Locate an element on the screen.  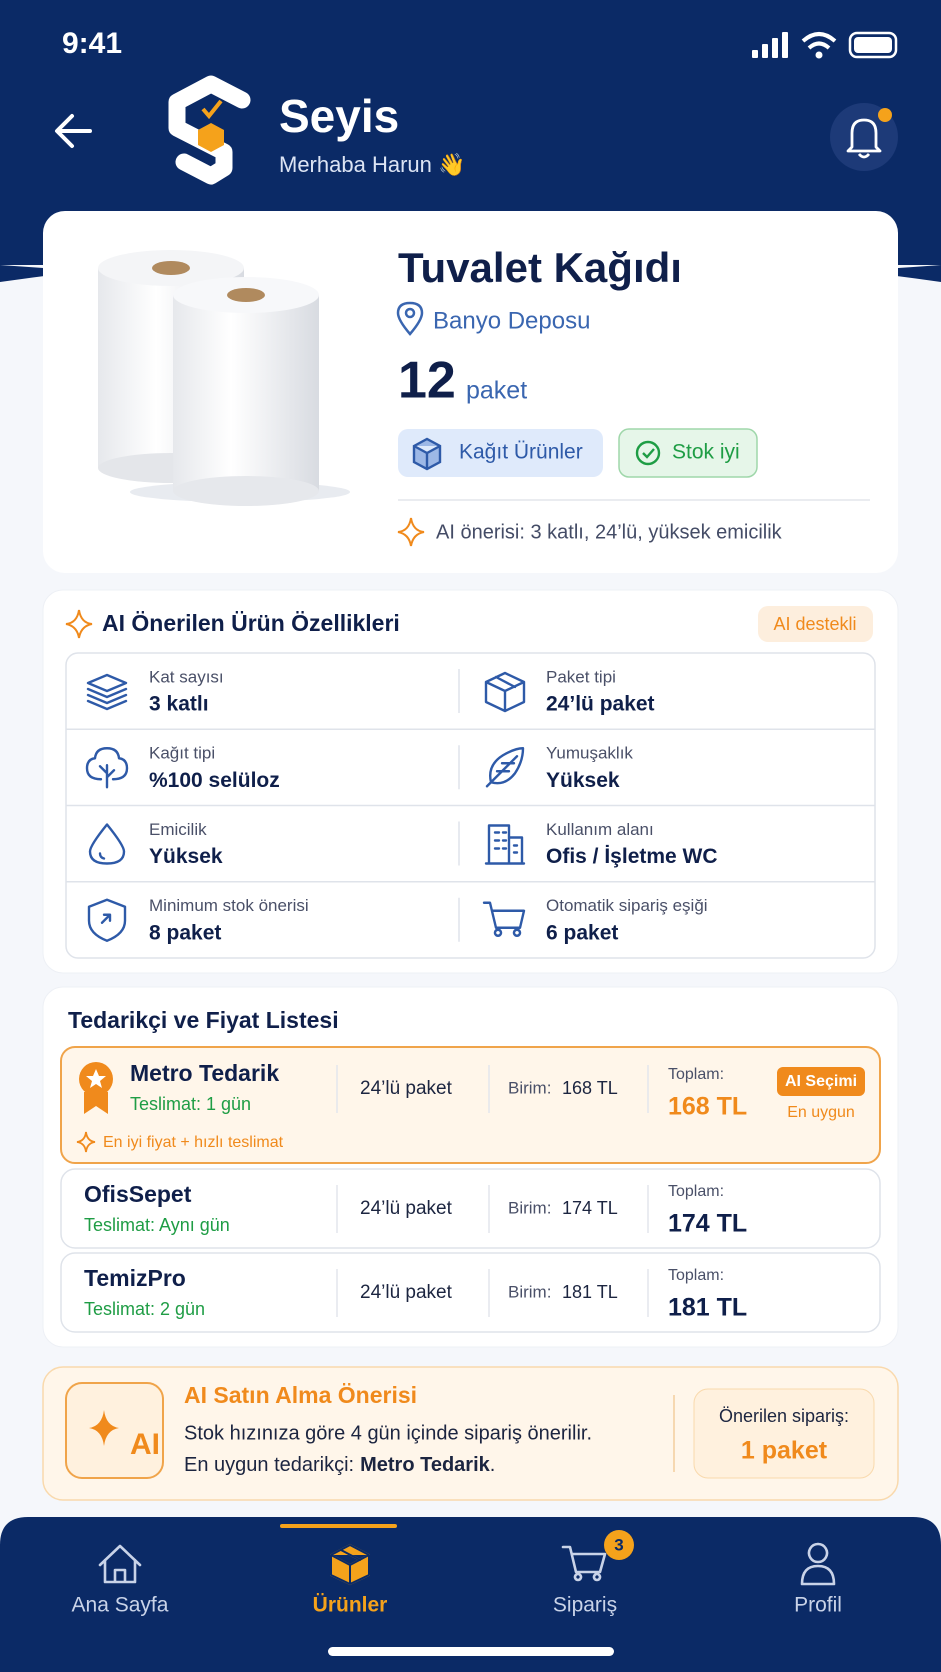
stock-tag-part is located at coordinates (648, 453).